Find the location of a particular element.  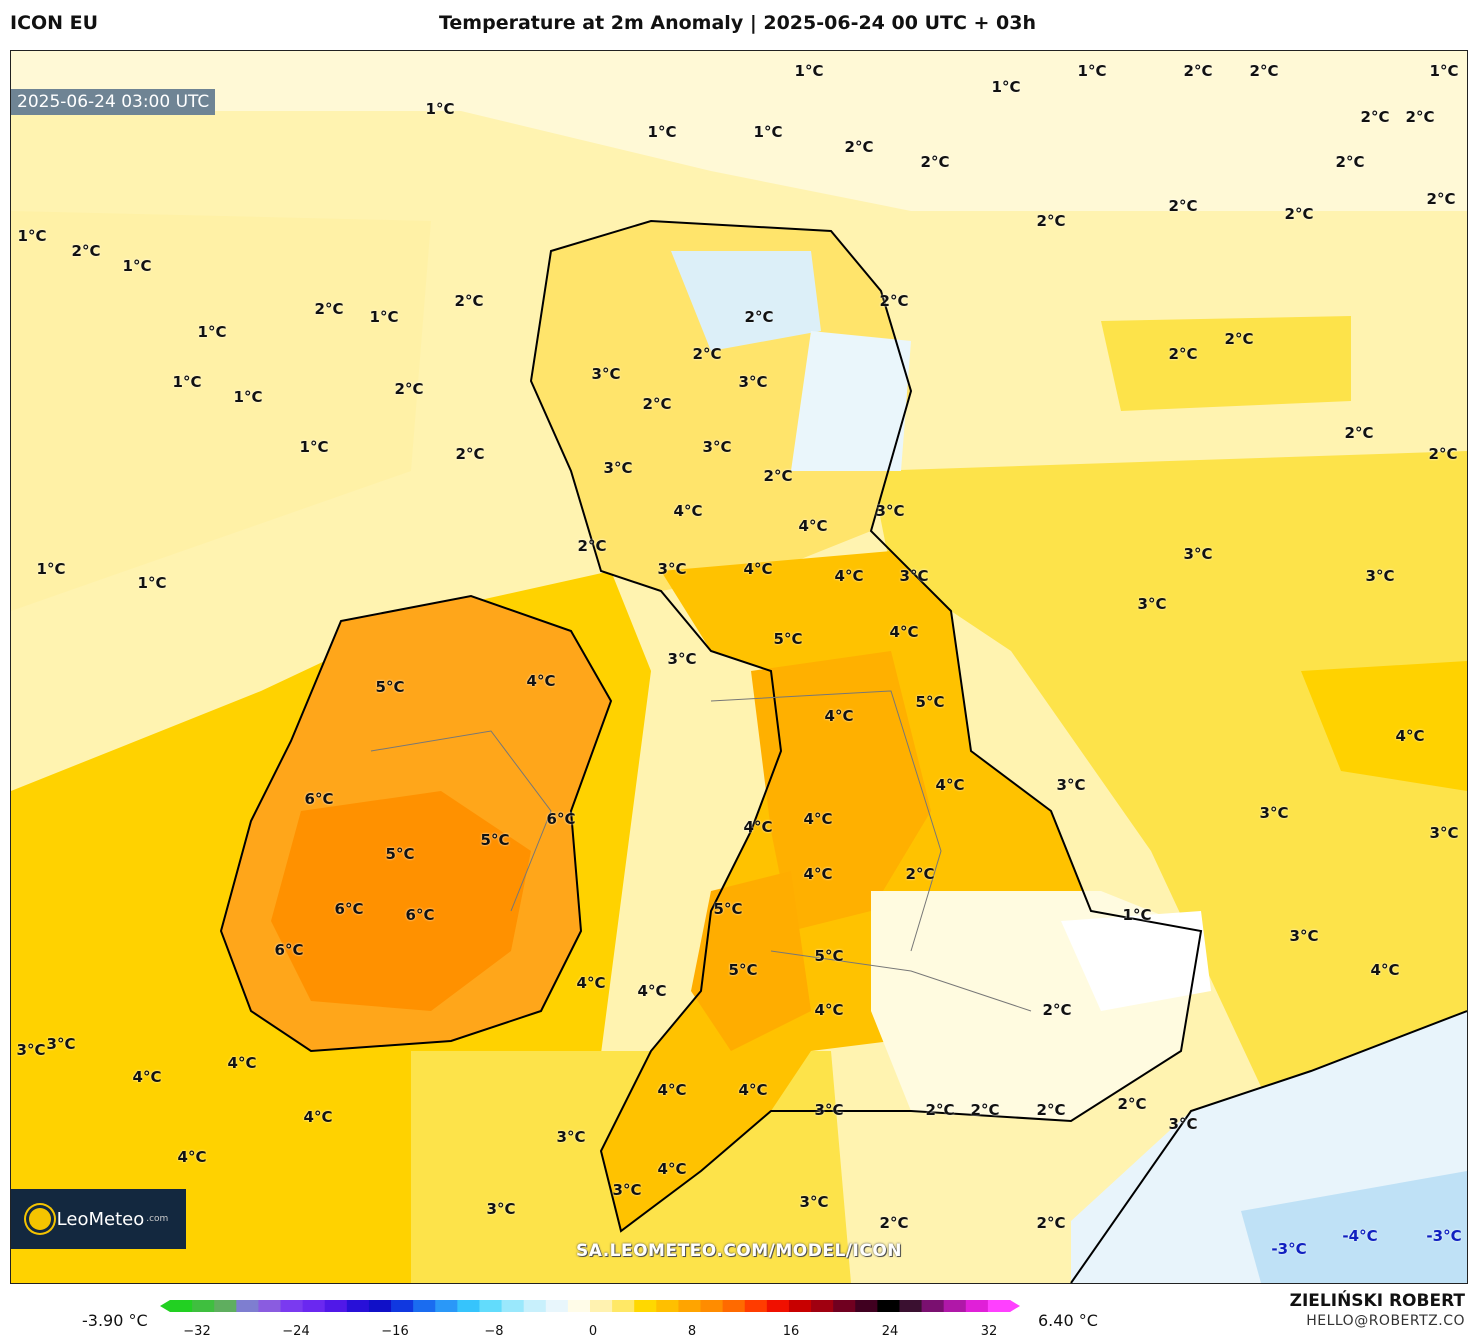

author-contact: HELLO@ROBERTZ.CO is located at coordinates (1385, 1321).